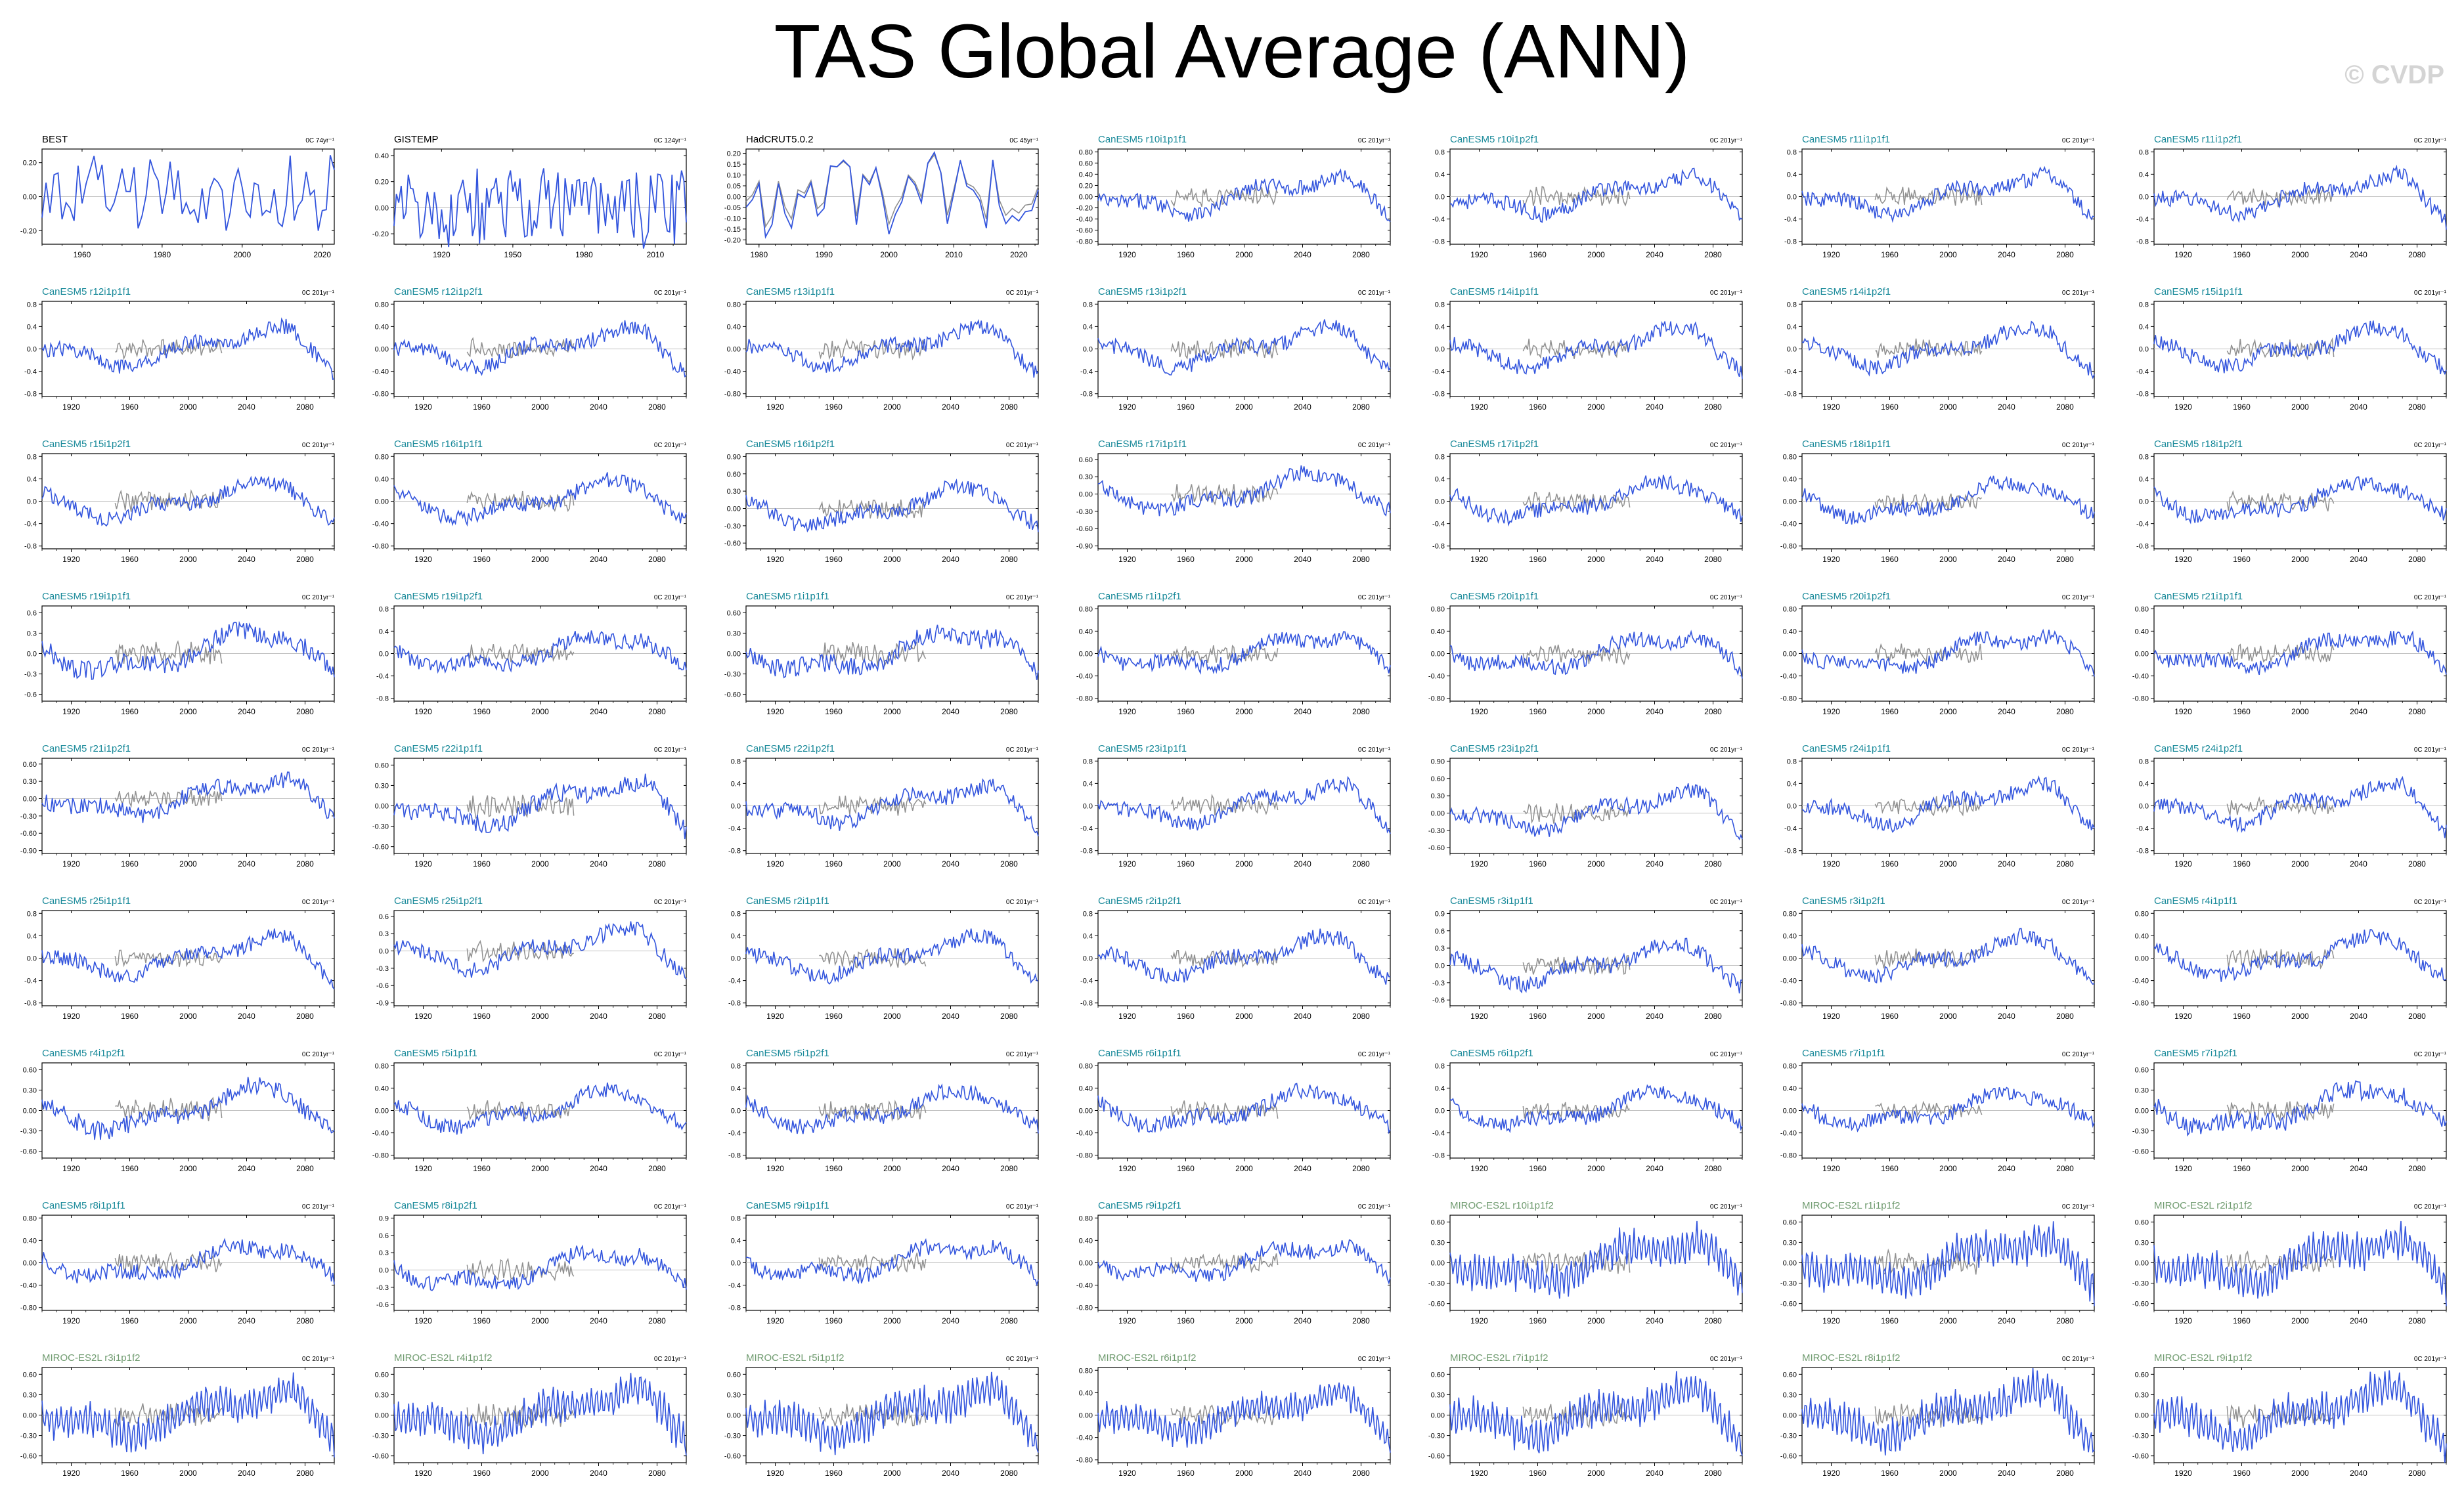 The image size is (2464, 1485). Describe the element at coordinates (1439, 1000) in the screenshot. I see `y-tick-label: -0.6` at that location.